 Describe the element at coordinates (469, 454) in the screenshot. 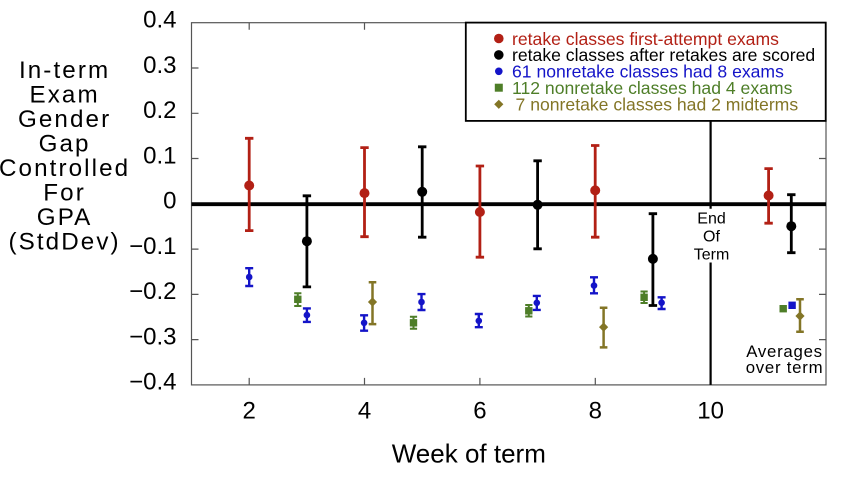

I see `svg-text: Week of term` at that location.